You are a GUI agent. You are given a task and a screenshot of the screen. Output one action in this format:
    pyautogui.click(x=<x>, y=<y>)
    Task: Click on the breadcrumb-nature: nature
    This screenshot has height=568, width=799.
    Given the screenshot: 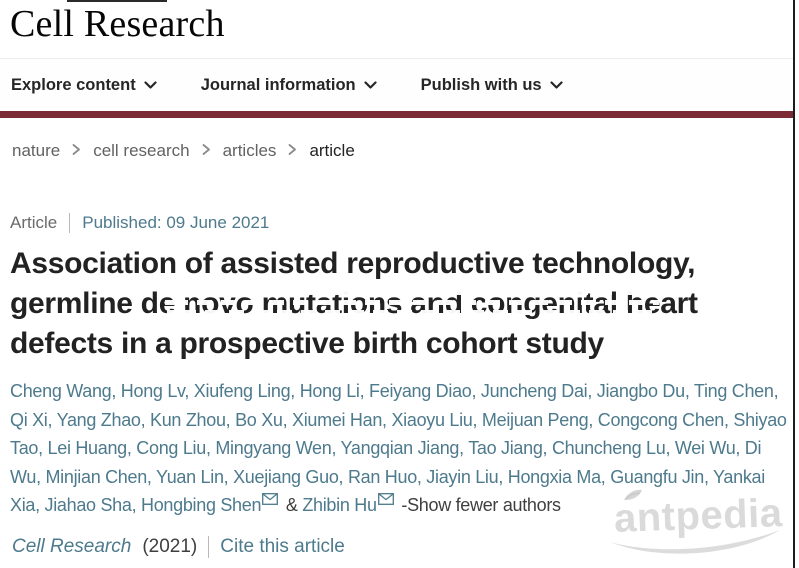 What is the action you would take?
    pyautogui.click(x=36, y=150)
    